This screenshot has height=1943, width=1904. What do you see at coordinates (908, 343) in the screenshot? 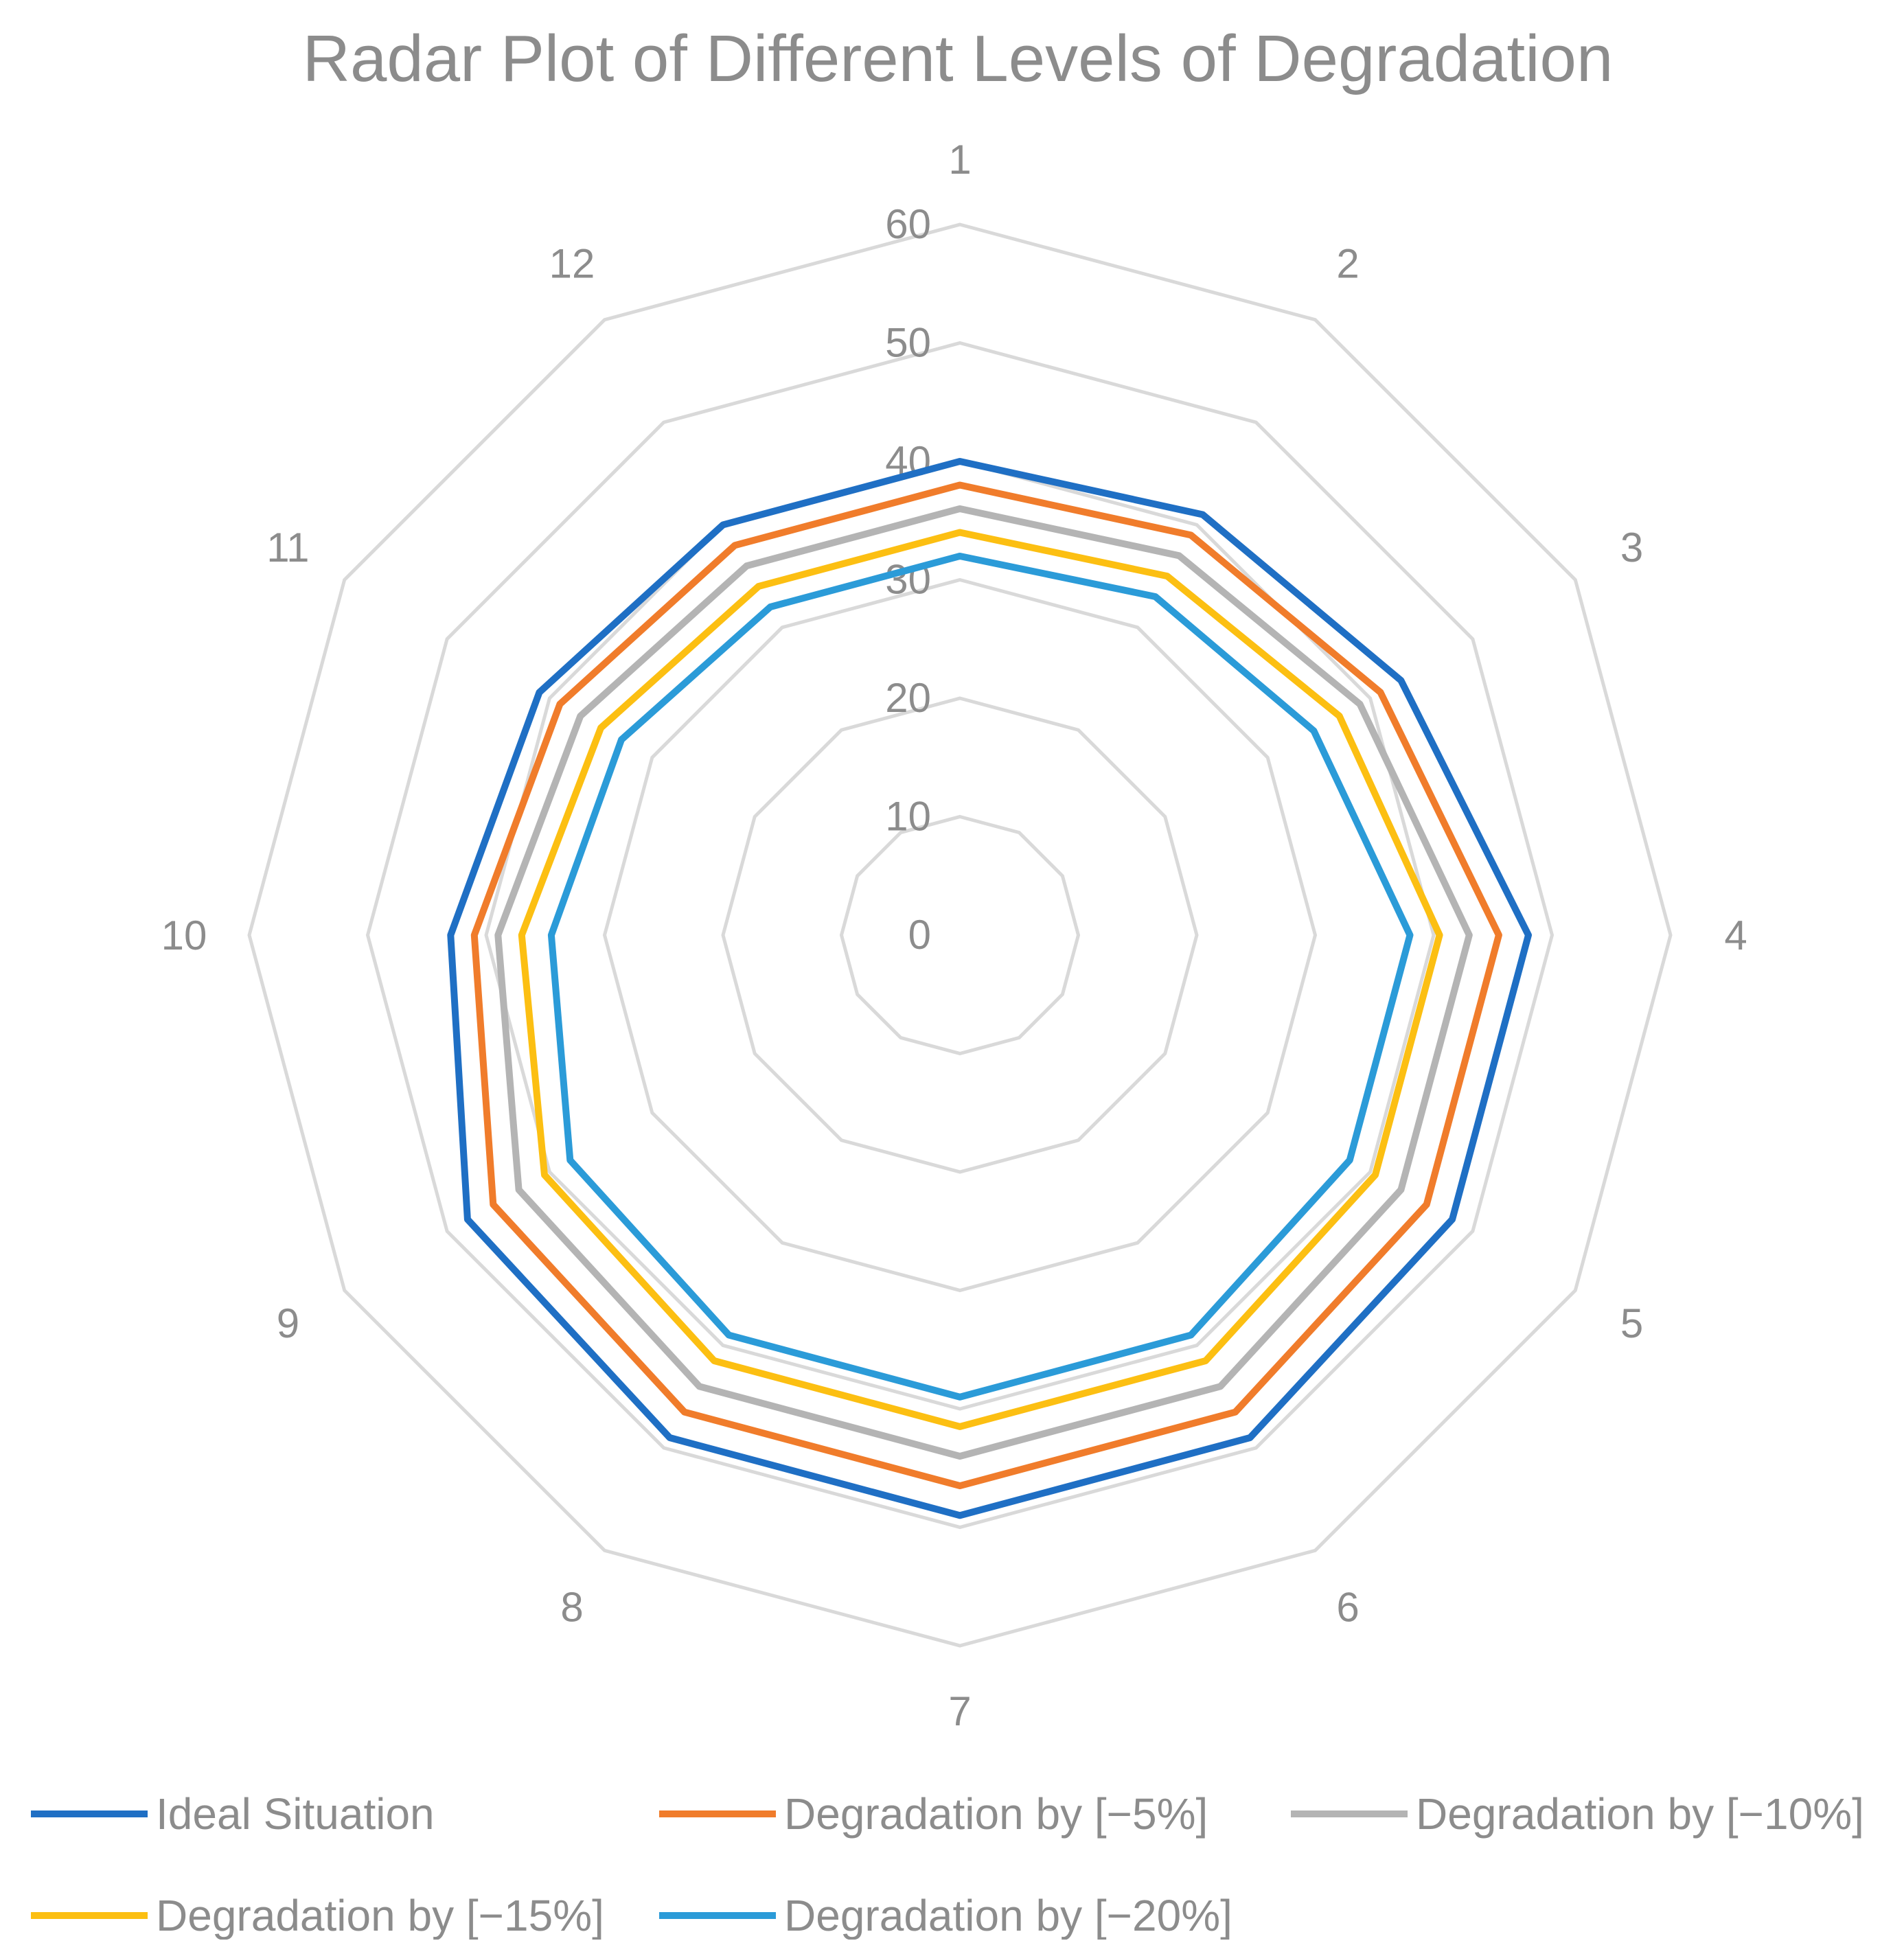
I see `tick-label: 50` at bounding box center [908, 343].